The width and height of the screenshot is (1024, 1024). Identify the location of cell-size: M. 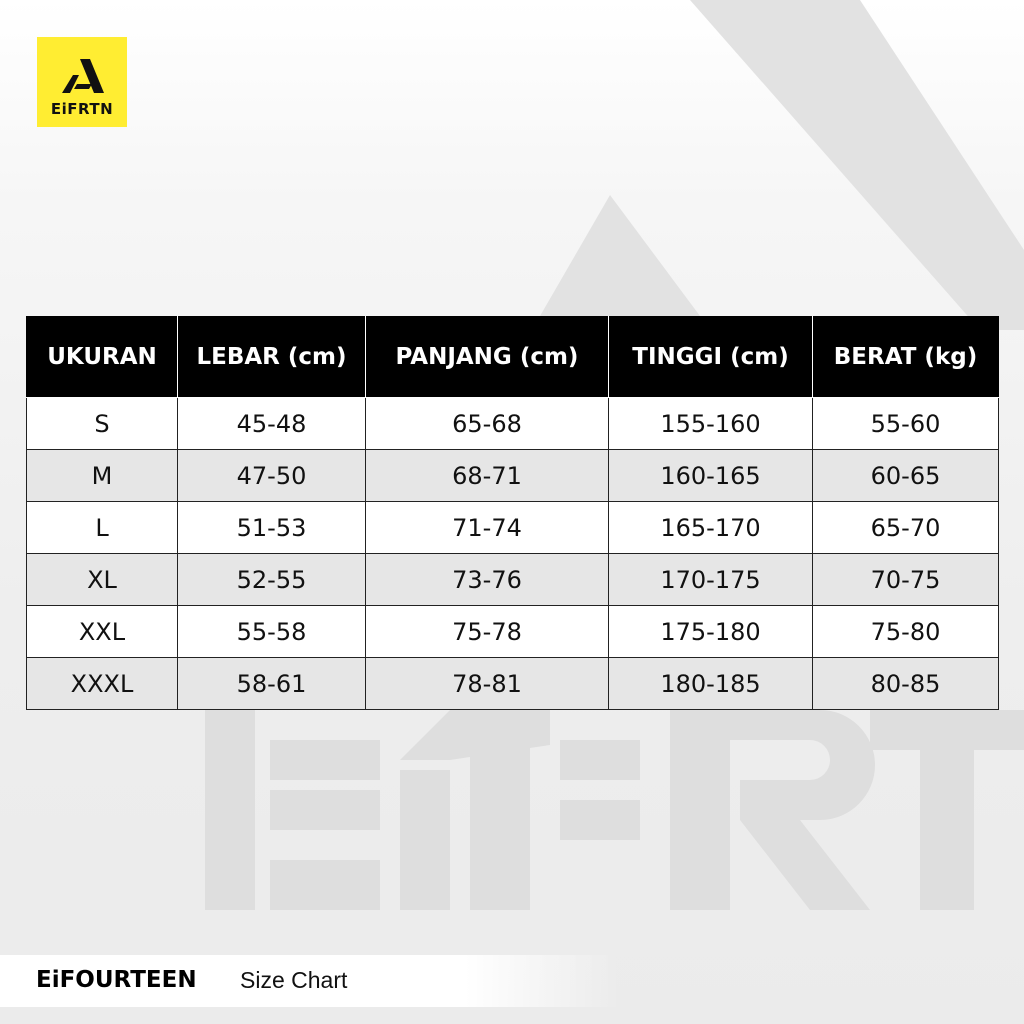
(102, 475).